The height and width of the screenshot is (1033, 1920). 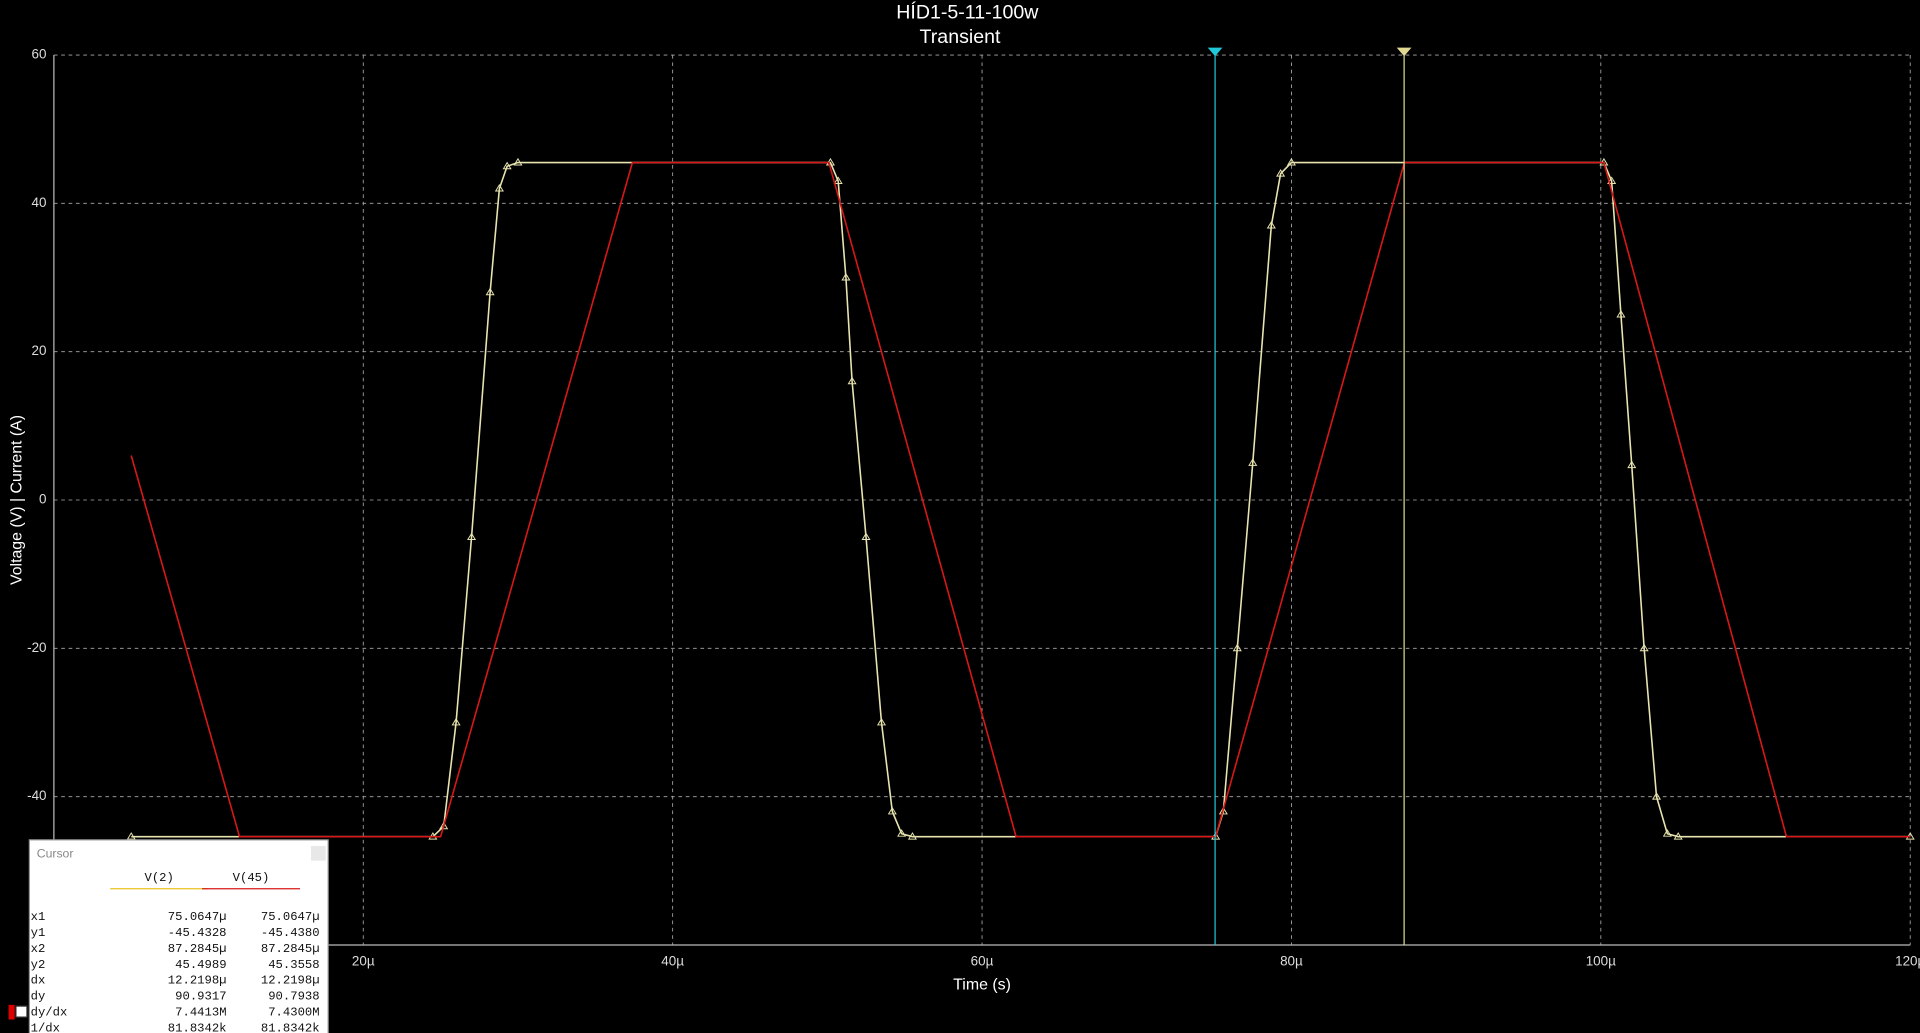 I want to click on cell-value: 90.9317, so click(x=200, y=997).